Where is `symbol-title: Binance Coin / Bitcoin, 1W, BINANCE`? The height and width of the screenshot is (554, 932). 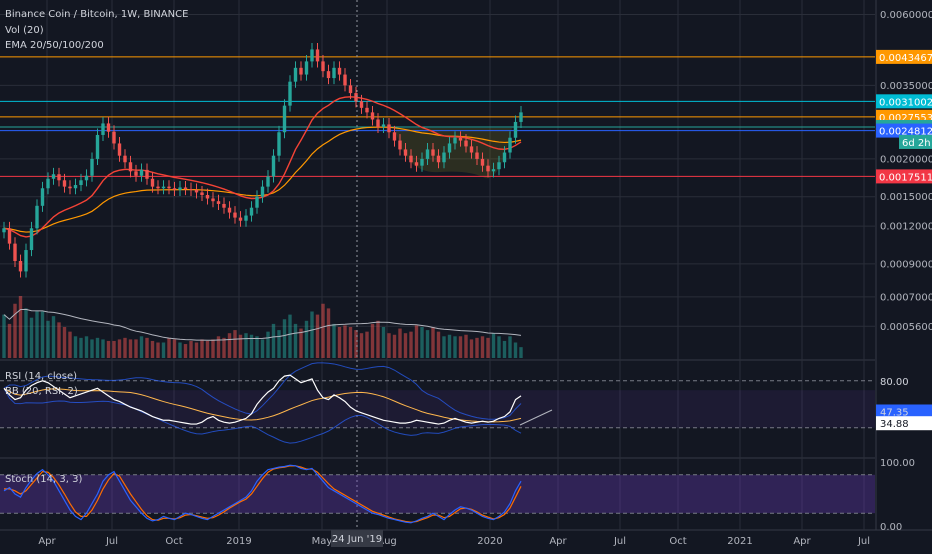
symbol-title: Binance Coin / Bitcoin, 1W, BINANCE is located at coordinates (97, 14).